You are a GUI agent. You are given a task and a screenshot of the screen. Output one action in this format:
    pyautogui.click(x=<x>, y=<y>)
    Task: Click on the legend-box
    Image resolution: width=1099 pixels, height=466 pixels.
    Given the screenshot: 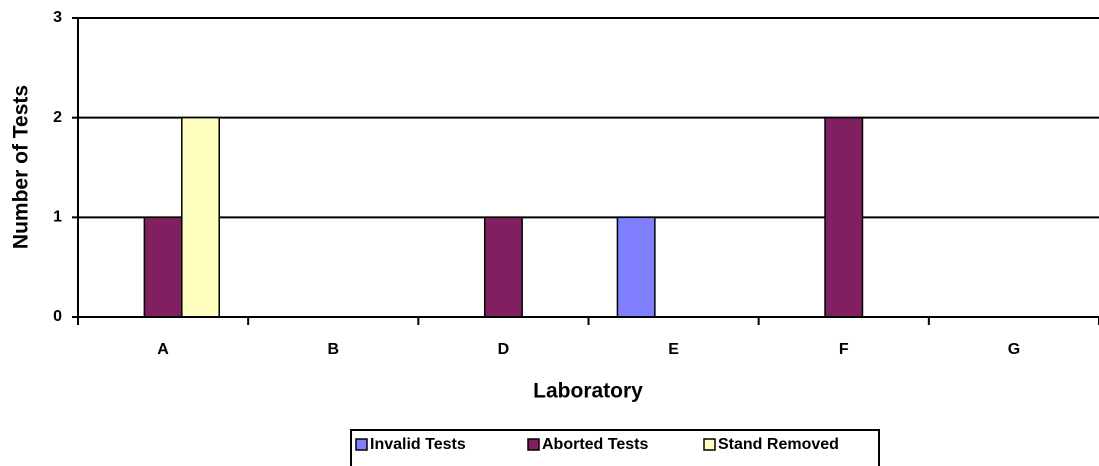 What is the action you would take?
    pyautogui.click(x=615, y=447)
    